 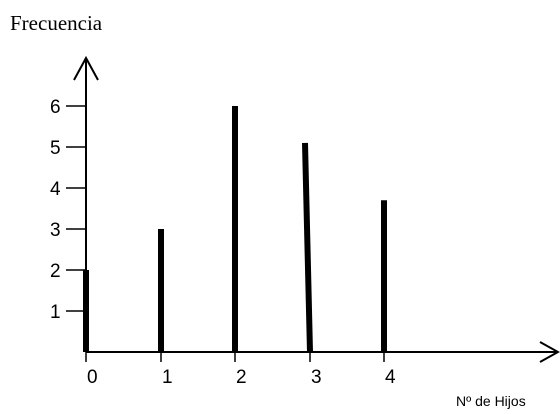 I want to click on y-axis-title: Frecuencia, so click(x=56, y=23).